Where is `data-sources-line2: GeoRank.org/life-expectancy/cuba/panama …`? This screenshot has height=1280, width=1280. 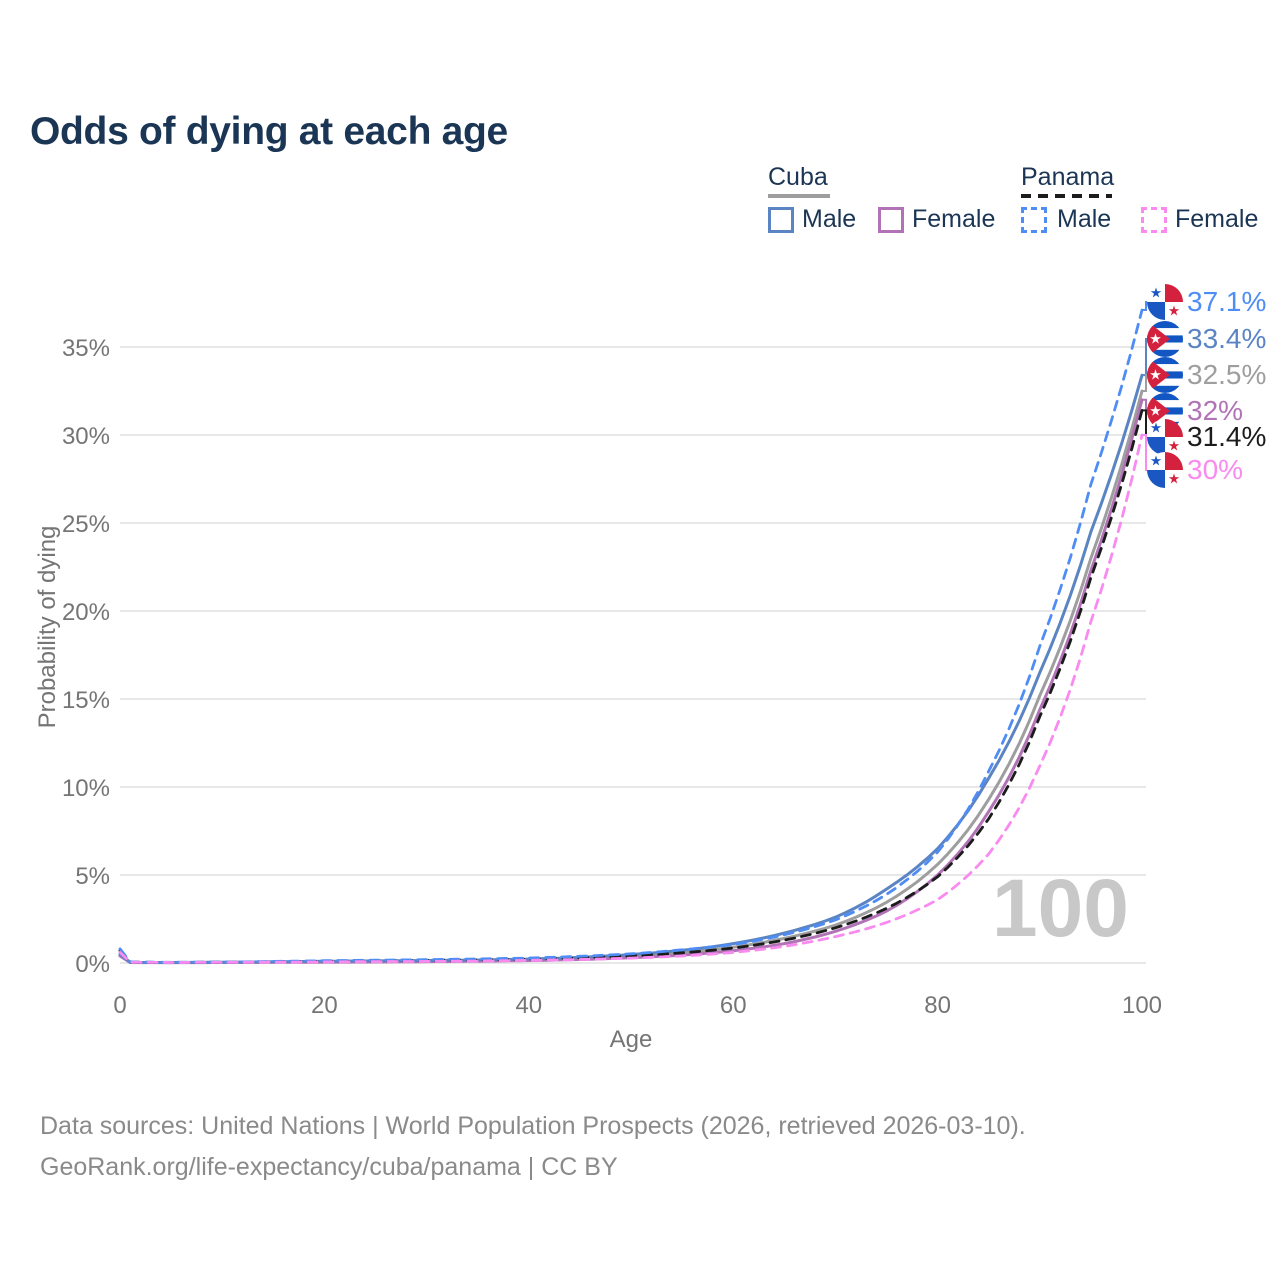 data-sources-line2: GeoRank.org/life-expectancy/cuba/panama … is located at coordinates (329, 1167).